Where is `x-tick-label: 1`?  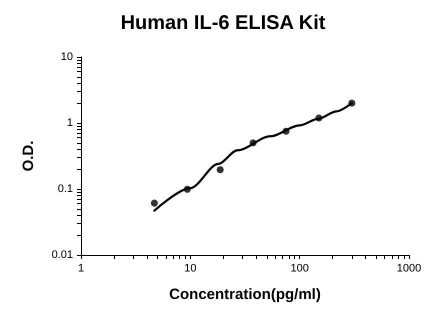
x-tick-label: 1 is located at coordinates (81, 268).